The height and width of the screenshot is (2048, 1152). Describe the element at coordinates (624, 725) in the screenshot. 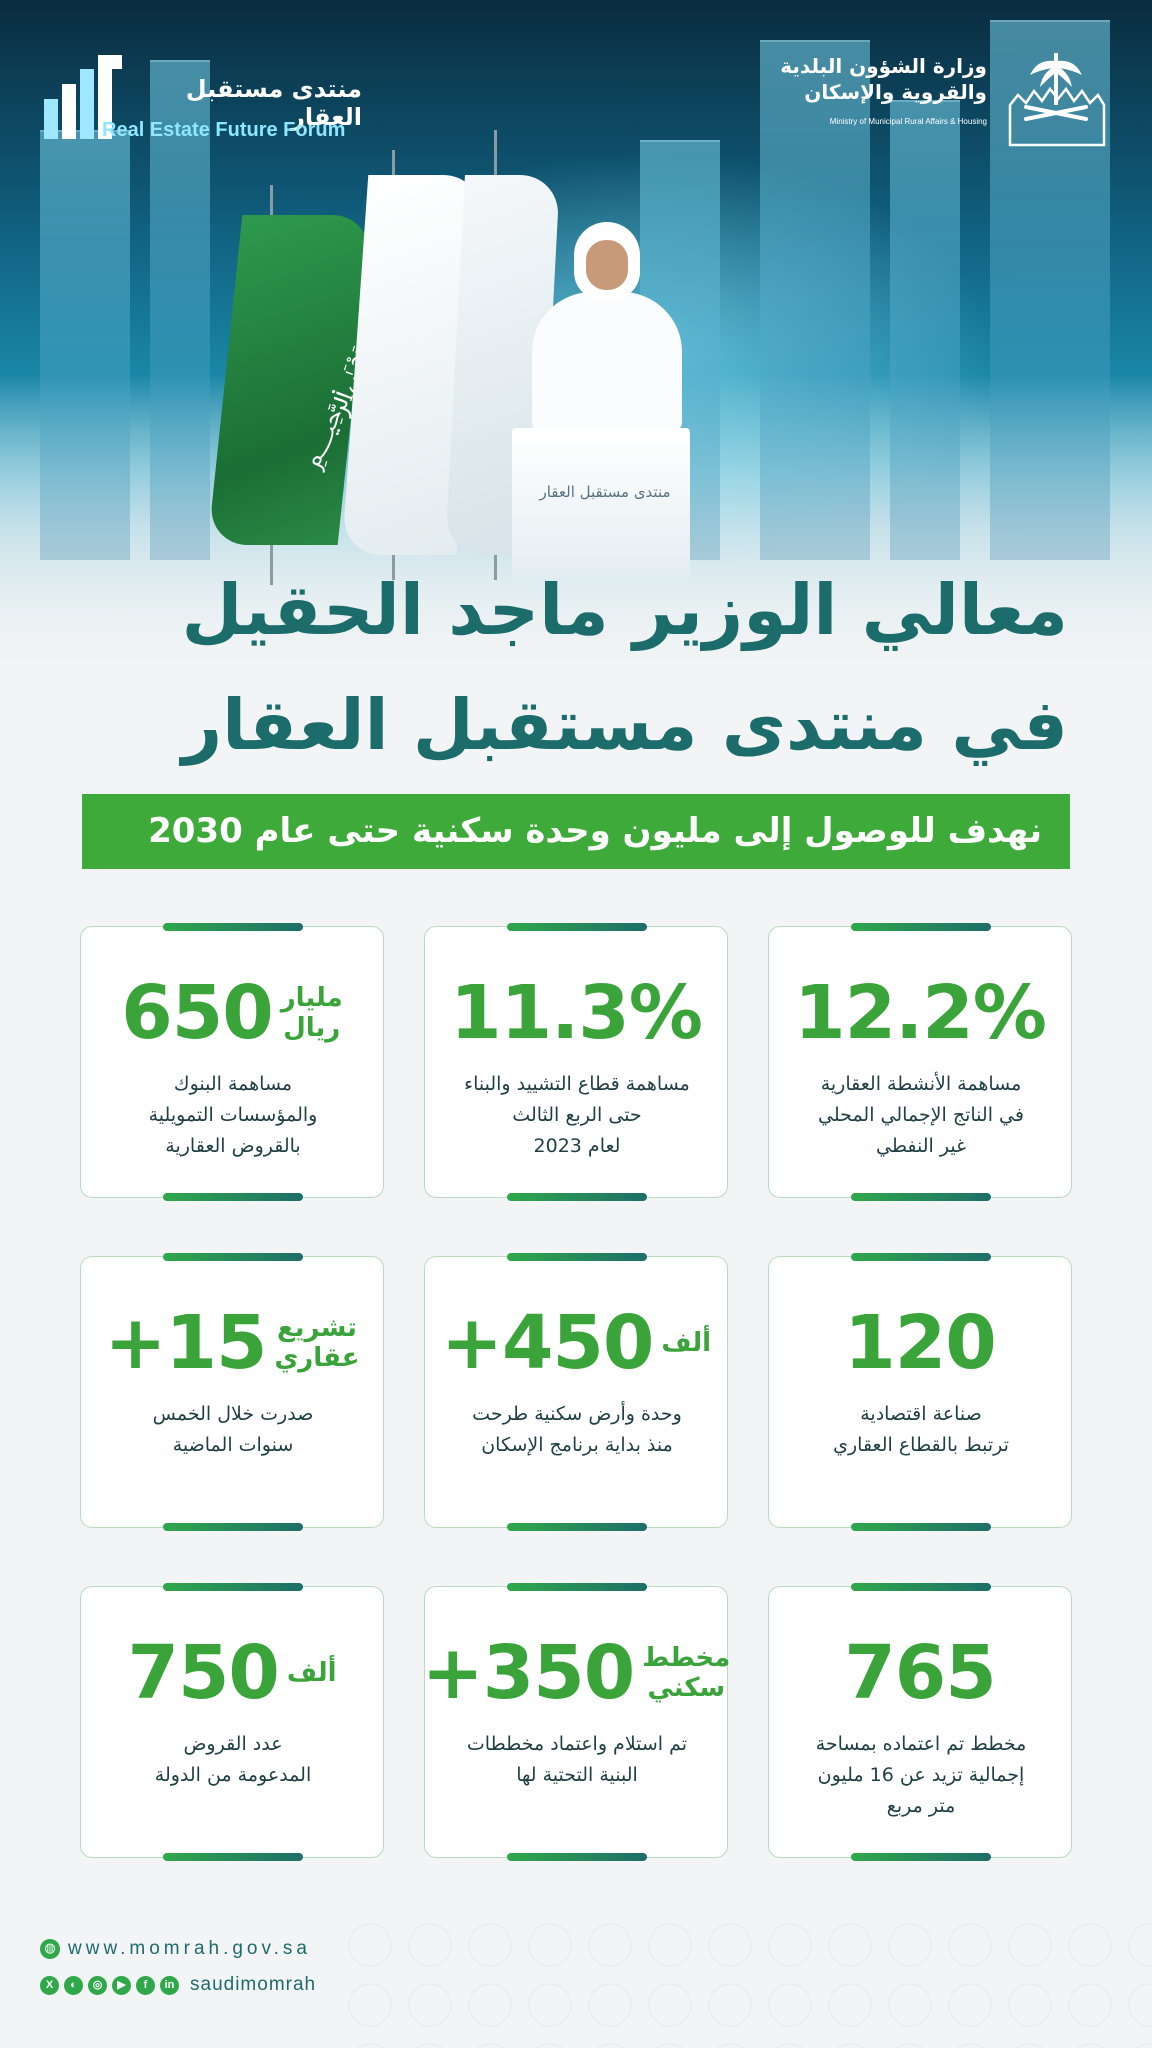

I see `page-title-line2: في منتدى مستقبل العقار` at that location.